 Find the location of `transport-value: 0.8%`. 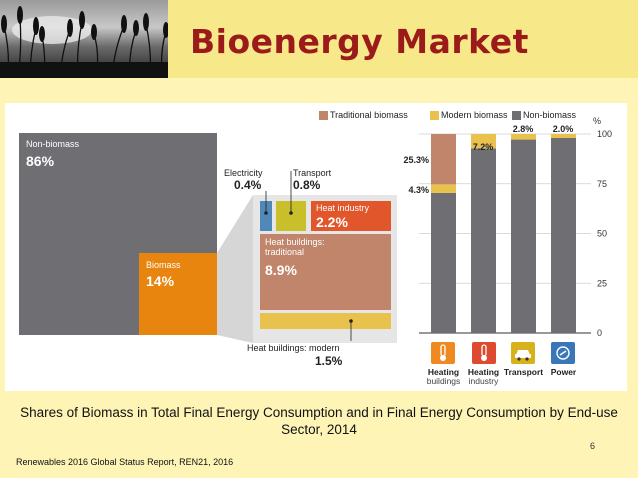

transport-value: 0.8% is located at coordinates (307, 185).